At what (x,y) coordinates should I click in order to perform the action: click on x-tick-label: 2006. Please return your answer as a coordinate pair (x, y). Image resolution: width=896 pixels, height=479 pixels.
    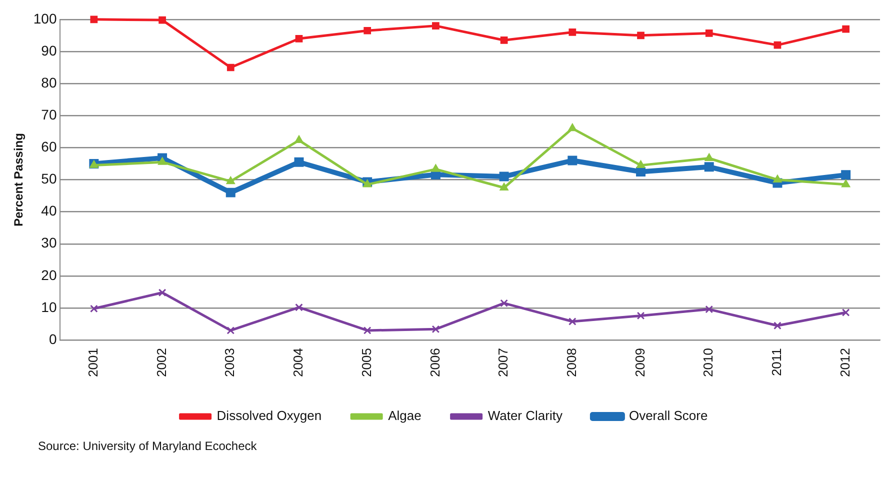
    Looking at the image, I should click on (434, 362).